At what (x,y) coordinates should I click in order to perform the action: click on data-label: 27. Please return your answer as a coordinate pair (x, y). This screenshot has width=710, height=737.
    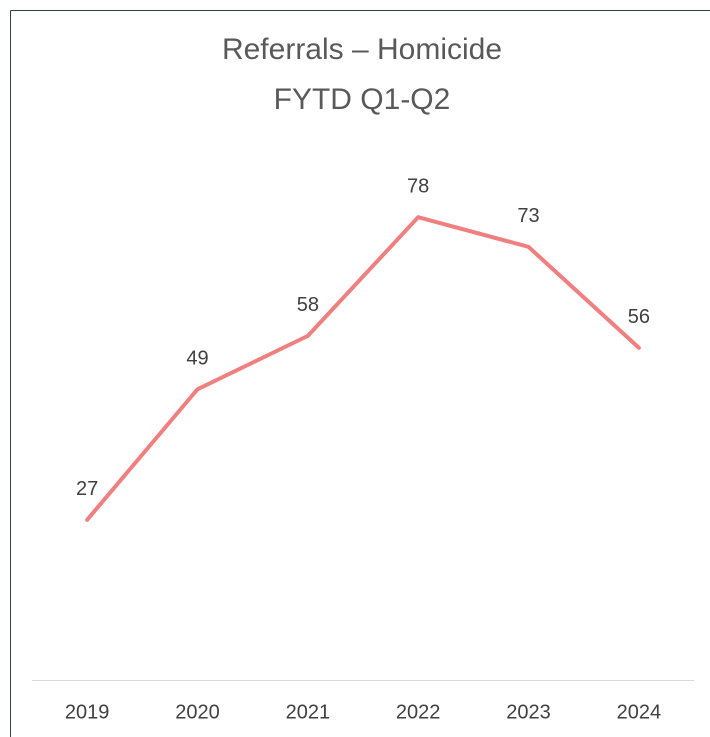
    Looking at the image, I should click on (87, 489).